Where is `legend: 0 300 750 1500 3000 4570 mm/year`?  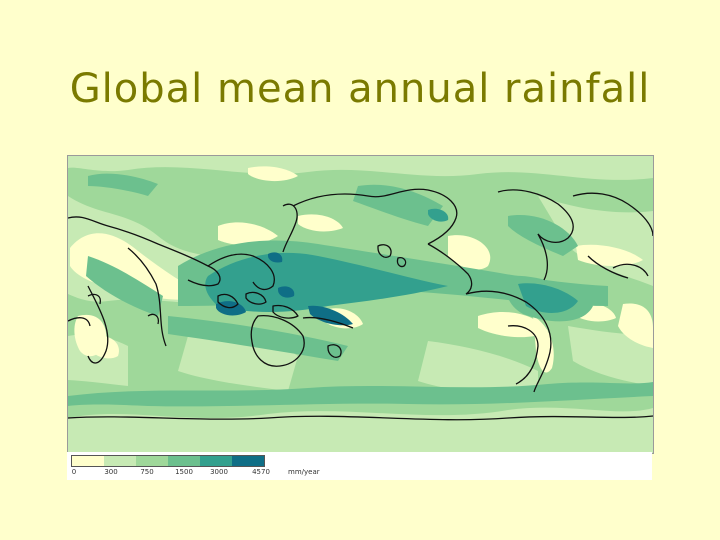
legend: 0 300 750 1500 3000 4570 mm/year is located at coordinates (359, 466).